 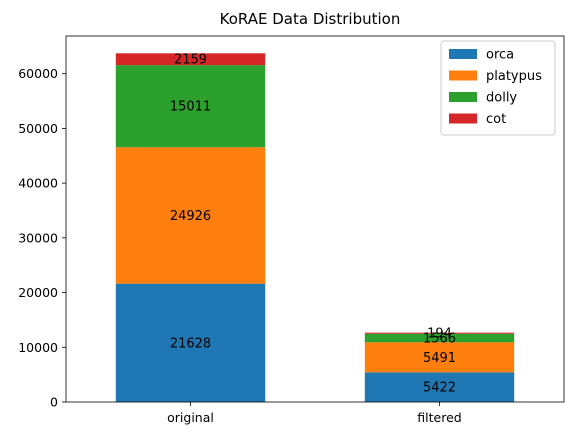 I want to click on bar-dolly-original, so click(x=190, y=106).